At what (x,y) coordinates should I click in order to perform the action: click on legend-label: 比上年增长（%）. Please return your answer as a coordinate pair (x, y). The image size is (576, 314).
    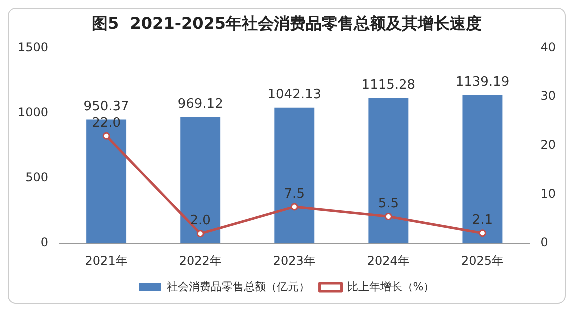
    Looking at the image, I should click on (391, 287).